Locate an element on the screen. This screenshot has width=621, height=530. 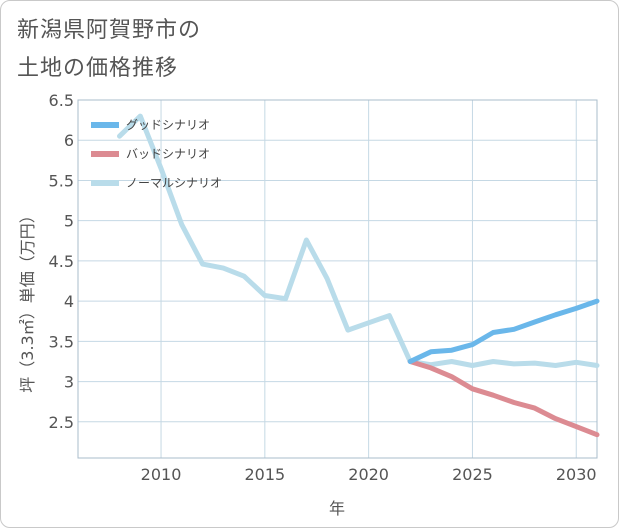
legend-label-1: バッドシナリオ is located at coordinates (168, 154).